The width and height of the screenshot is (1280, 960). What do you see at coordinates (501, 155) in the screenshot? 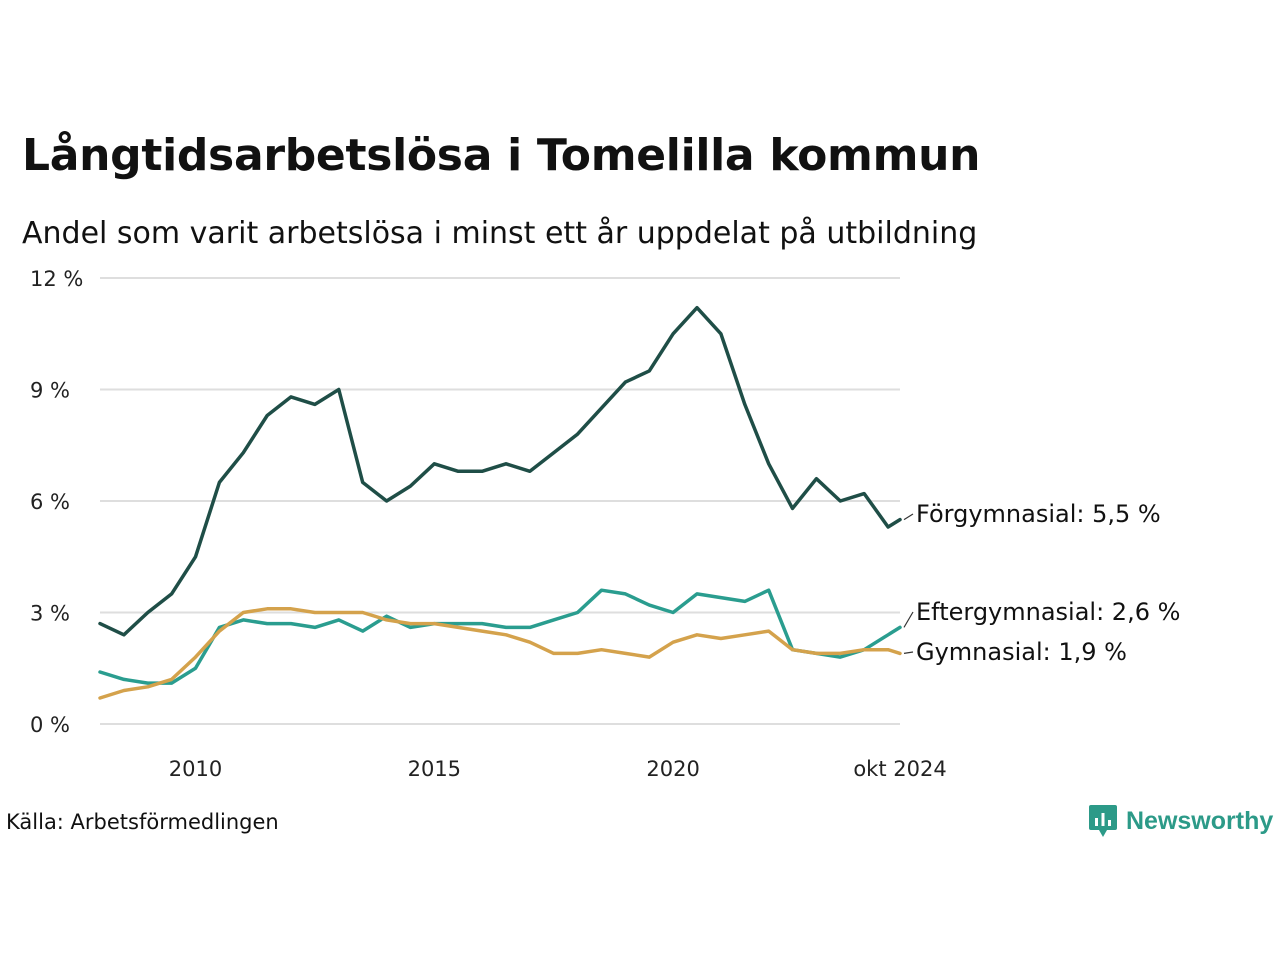
I see `chart-title: Långtidsarbetslösa i Tomelilla kommun` at bounding box center [501, 155].